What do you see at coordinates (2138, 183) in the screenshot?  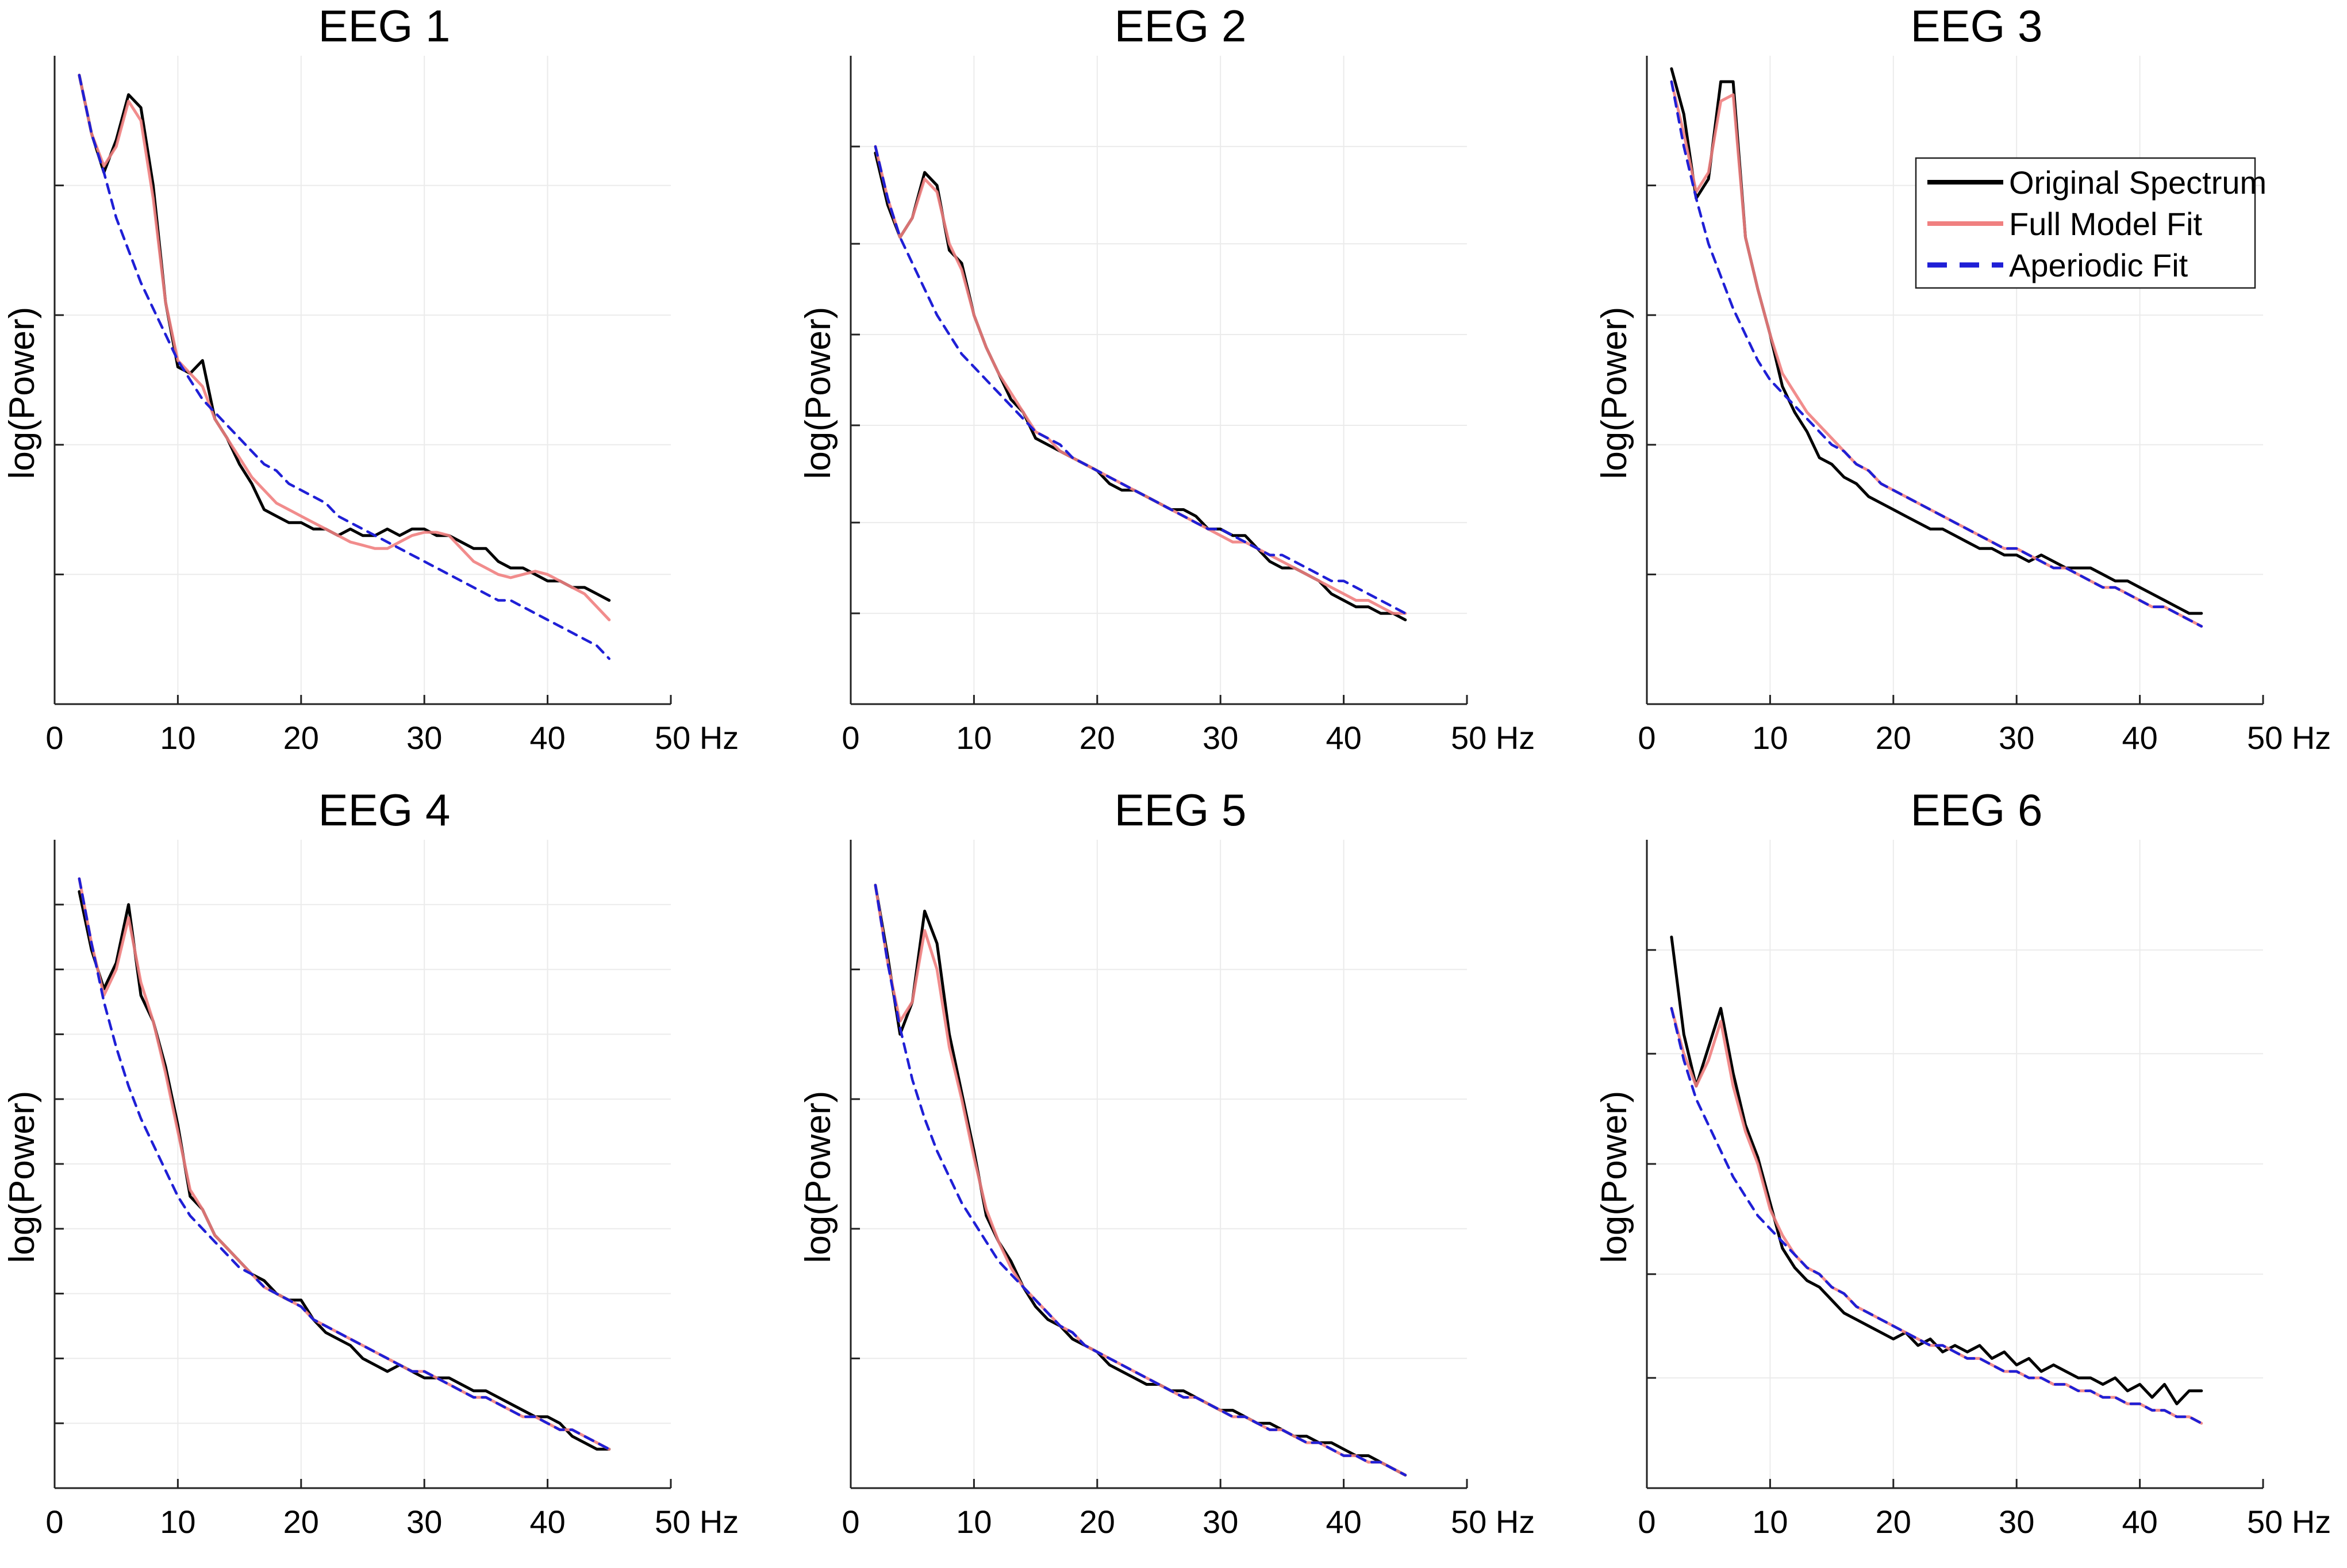 I see `legend-label: Original Spectrum` at bounding box center [2138, 183].